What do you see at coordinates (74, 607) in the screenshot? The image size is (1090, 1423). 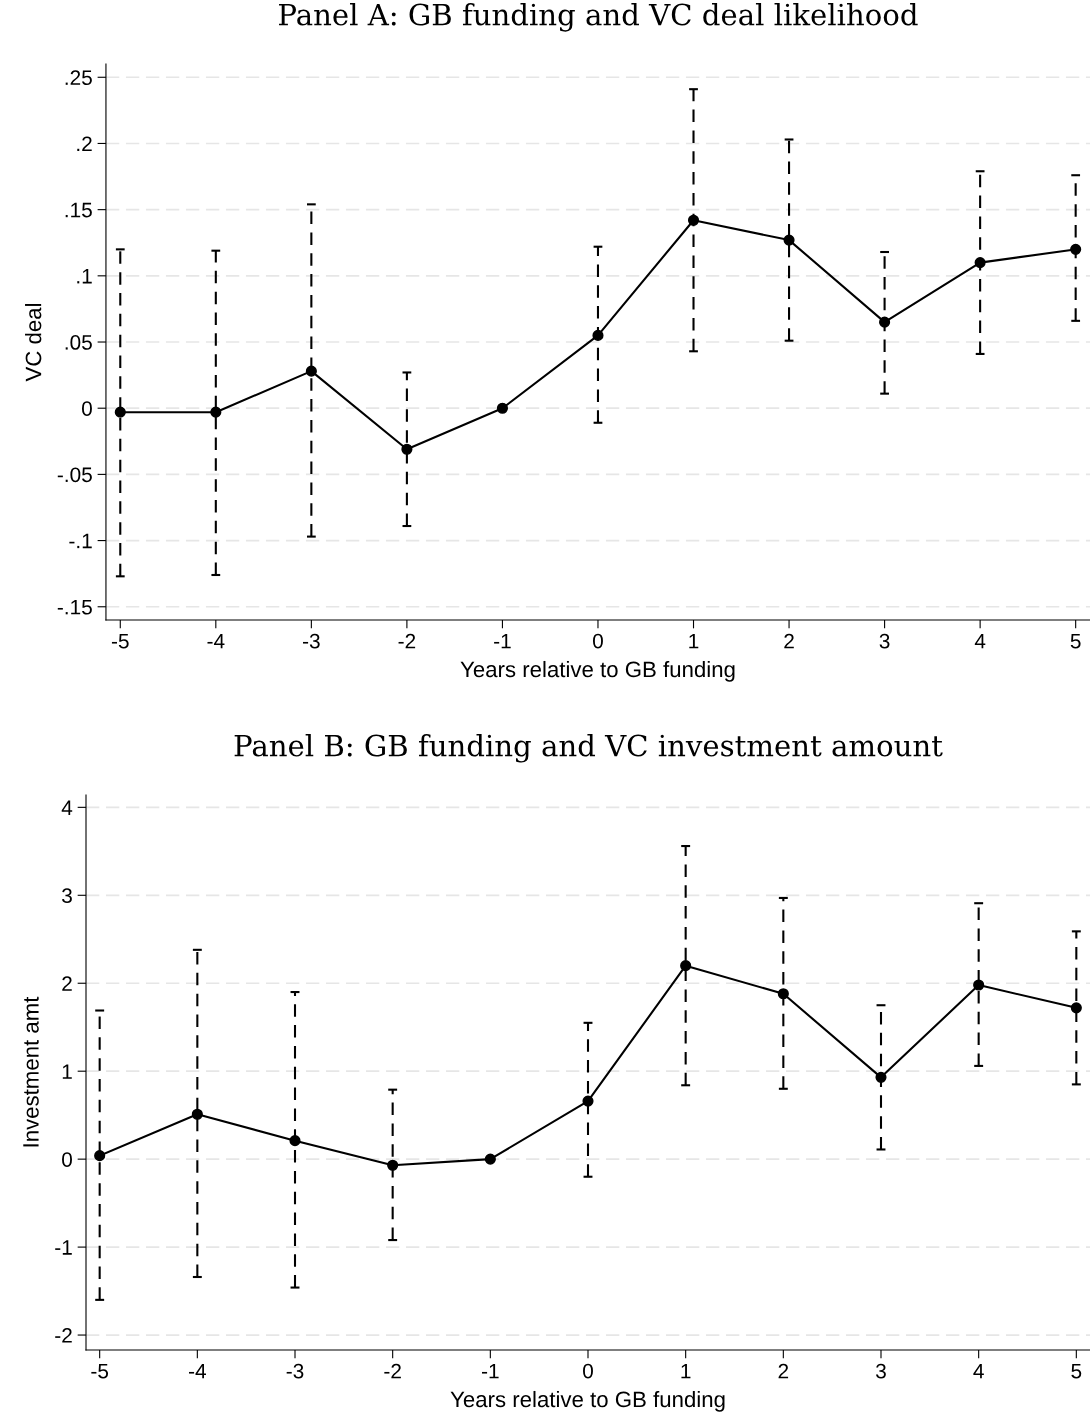 I see `y-tick-label: -.15` at bounding box center [74, 607].